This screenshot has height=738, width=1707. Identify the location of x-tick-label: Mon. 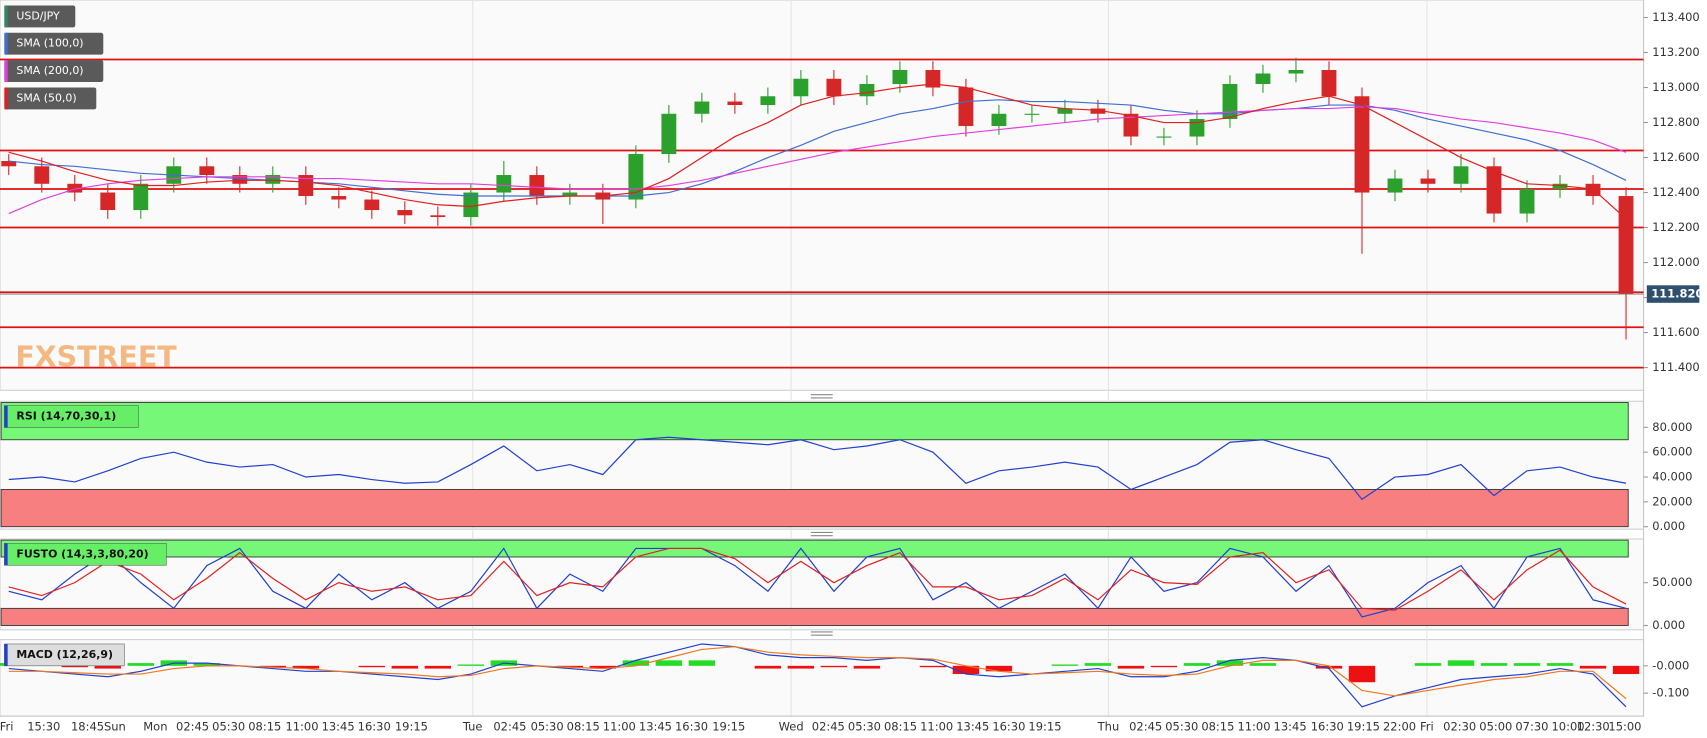
(155, 727).